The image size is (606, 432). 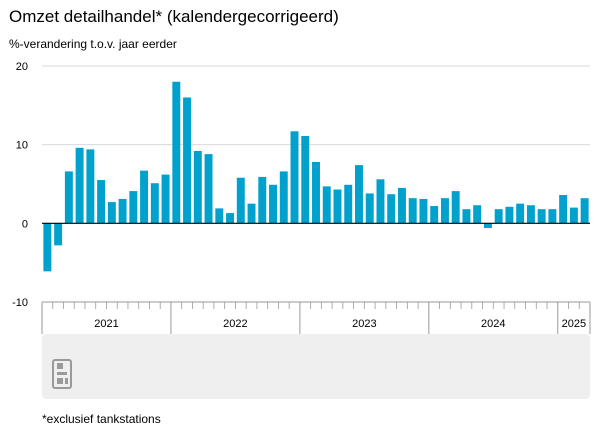 I want to click on year-label: 2021, so click(x=106, y=324).